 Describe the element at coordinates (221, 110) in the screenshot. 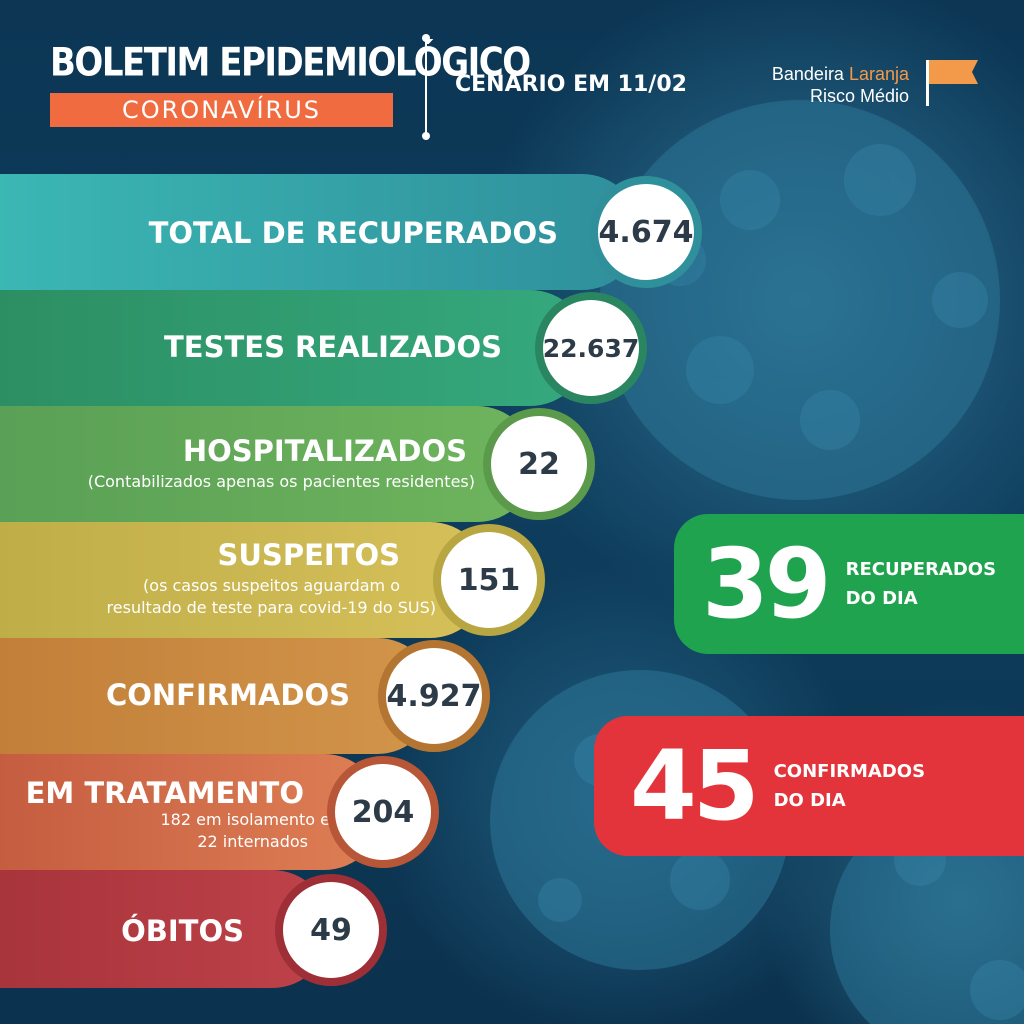

I see `bulletin-subtitle: CORONAVÍRUS` at that location.